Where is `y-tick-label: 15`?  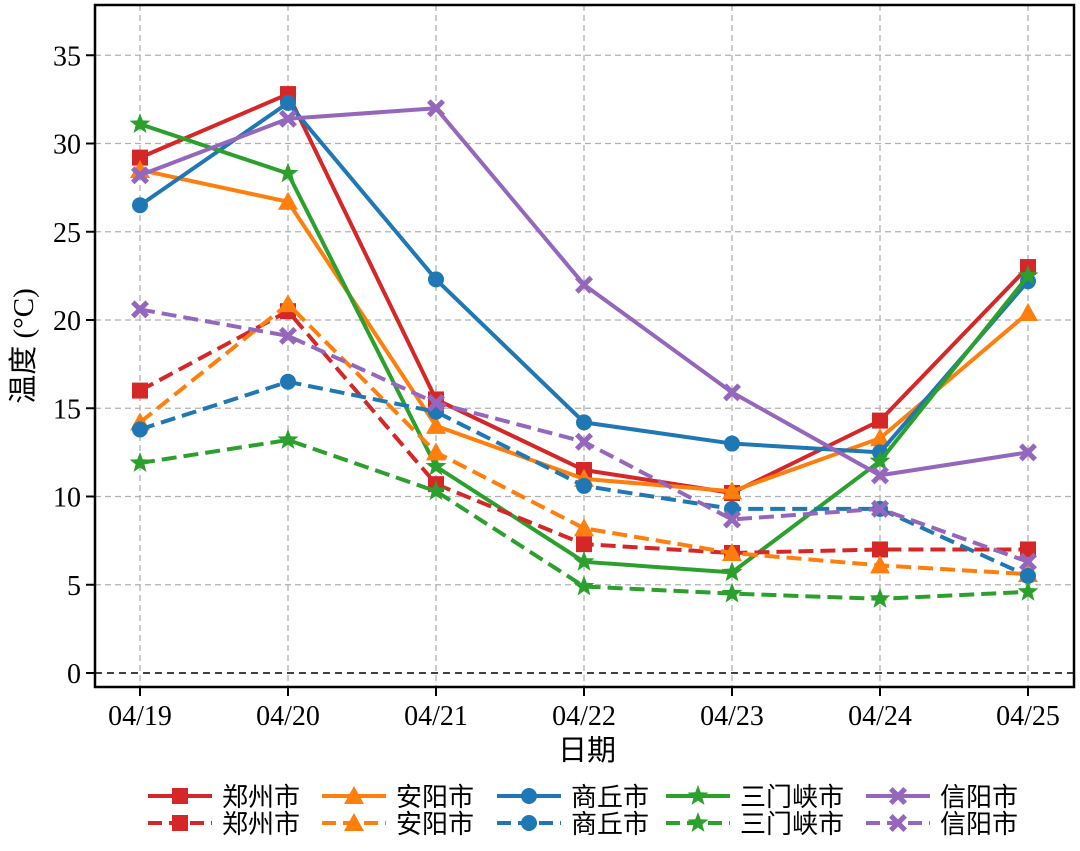
y-tick-label: 15 is located at coordinates (67, 409).